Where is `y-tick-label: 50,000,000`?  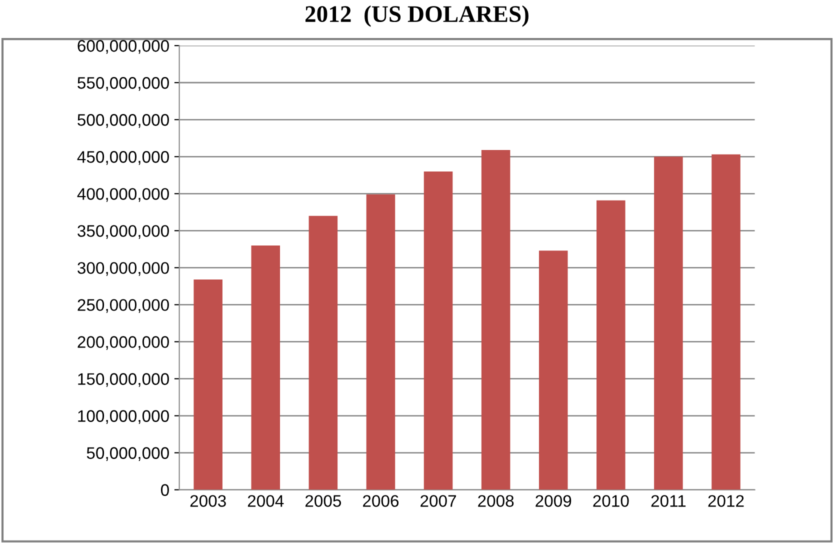
y-tick-label: 50,000,000 is located at coordinates (127, 454).